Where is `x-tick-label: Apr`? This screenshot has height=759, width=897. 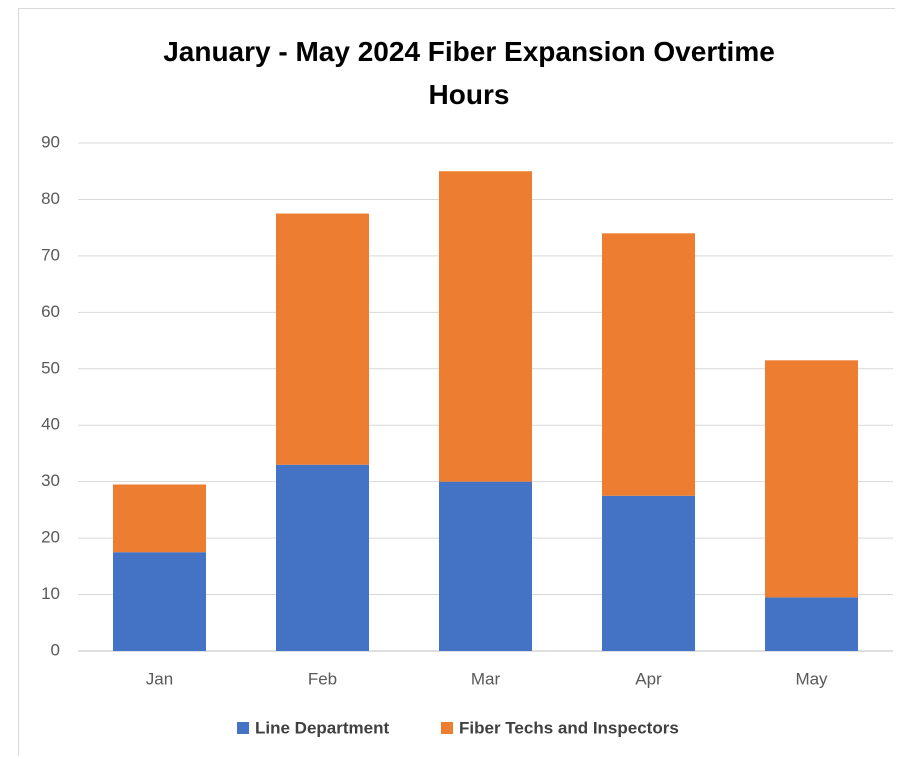
x-tick-label: Apr is located at coordinates (648, 678).